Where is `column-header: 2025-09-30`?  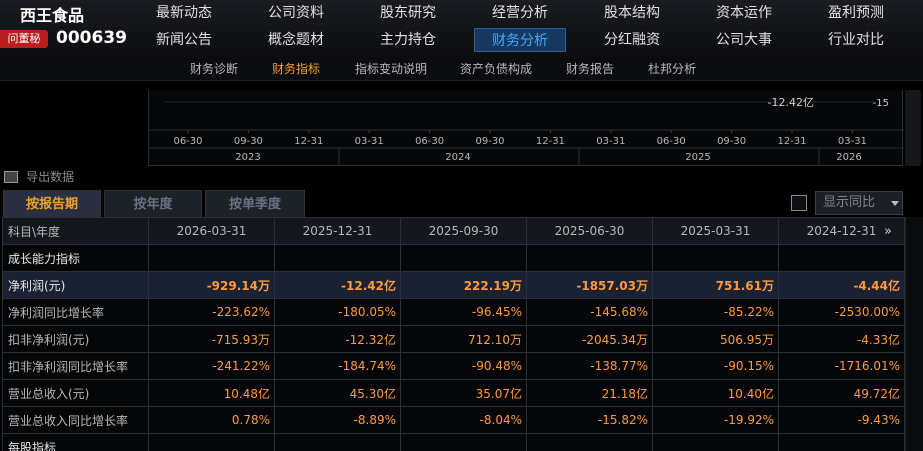 column-header: 2025-09-30 is located at coordinates (463, 231).